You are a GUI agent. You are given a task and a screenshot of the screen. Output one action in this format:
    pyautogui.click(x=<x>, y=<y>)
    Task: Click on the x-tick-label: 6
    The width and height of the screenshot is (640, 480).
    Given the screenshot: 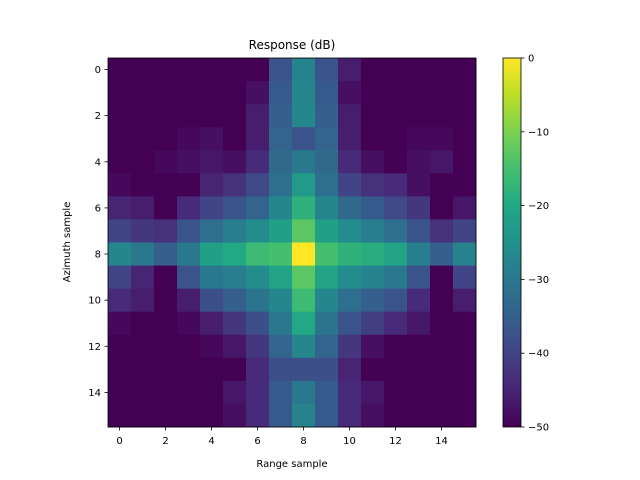 What is the action you would take?
    pyautogui.click(x=257, y=441)
    